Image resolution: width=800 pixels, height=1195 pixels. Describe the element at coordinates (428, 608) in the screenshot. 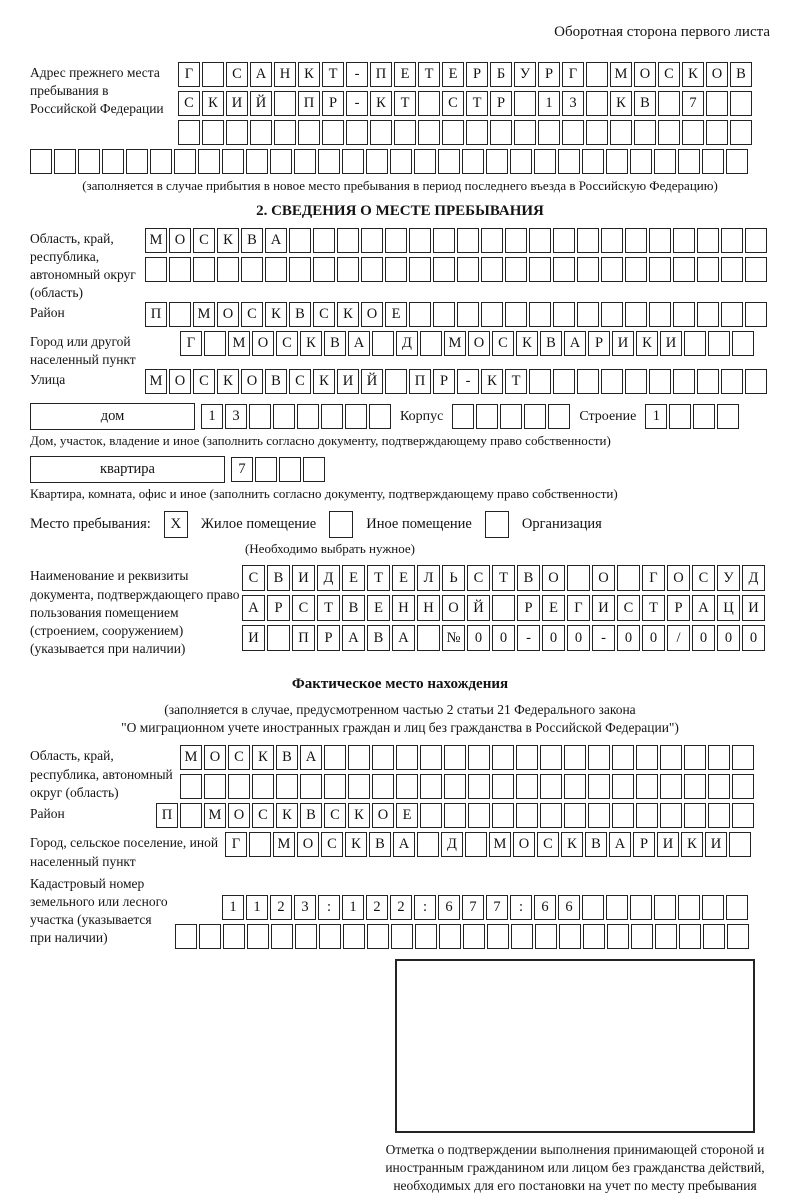

I see `char-cell: Н` at that location.